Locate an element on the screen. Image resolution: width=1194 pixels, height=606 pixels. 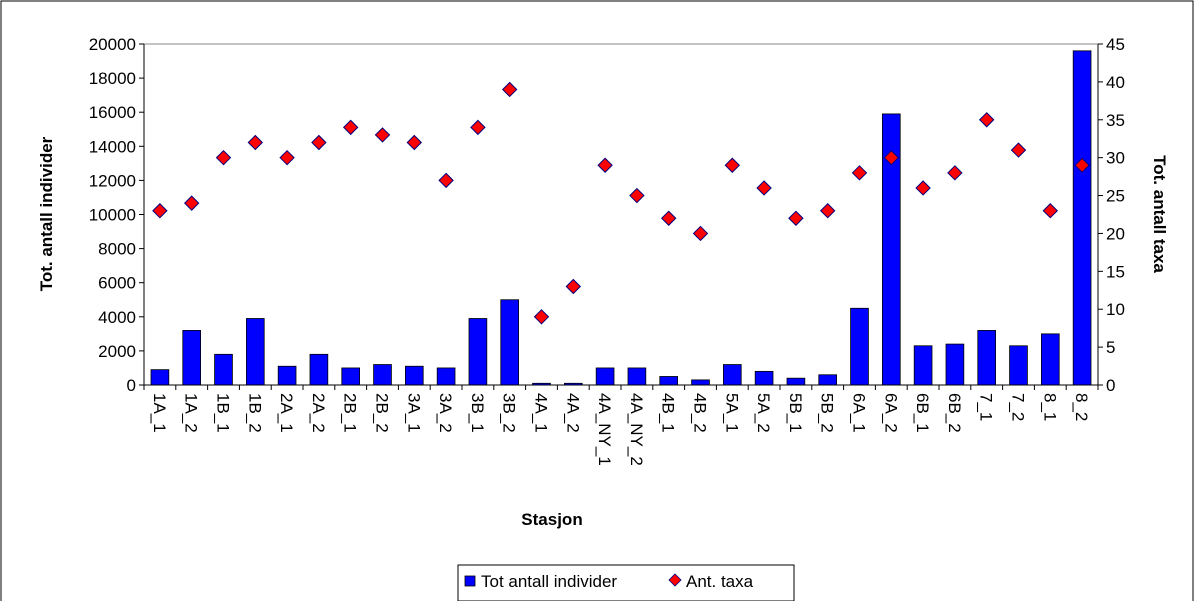
legend-bar-swatch is located at coordinates (470, 581).